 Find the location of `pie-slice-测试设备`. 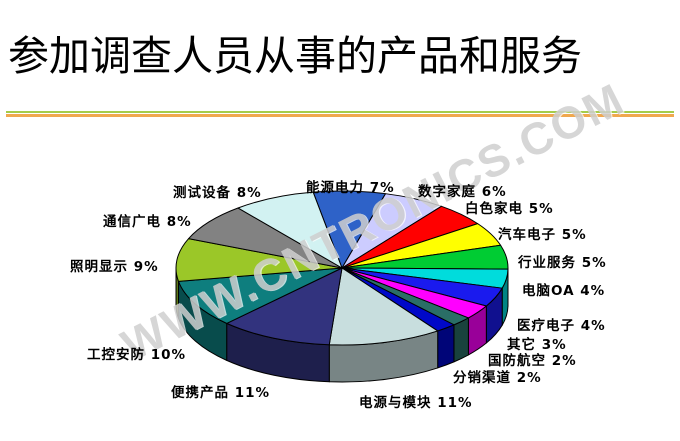

pie-slice-测试设备 is located at coordinates (290, 230).